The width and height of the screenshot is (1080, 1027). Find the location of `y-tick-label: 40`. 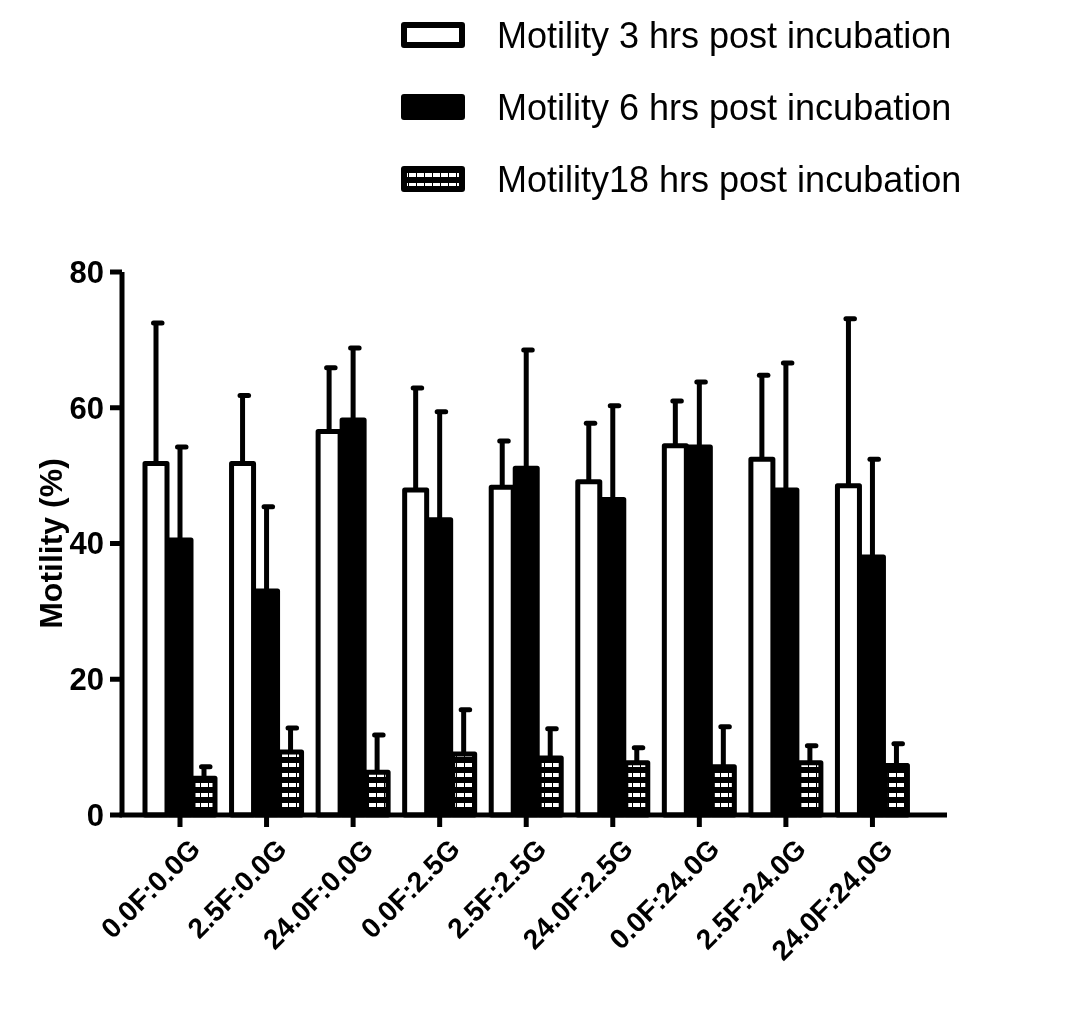

y-tick-label: 40 is located at coordinates (86, 544).